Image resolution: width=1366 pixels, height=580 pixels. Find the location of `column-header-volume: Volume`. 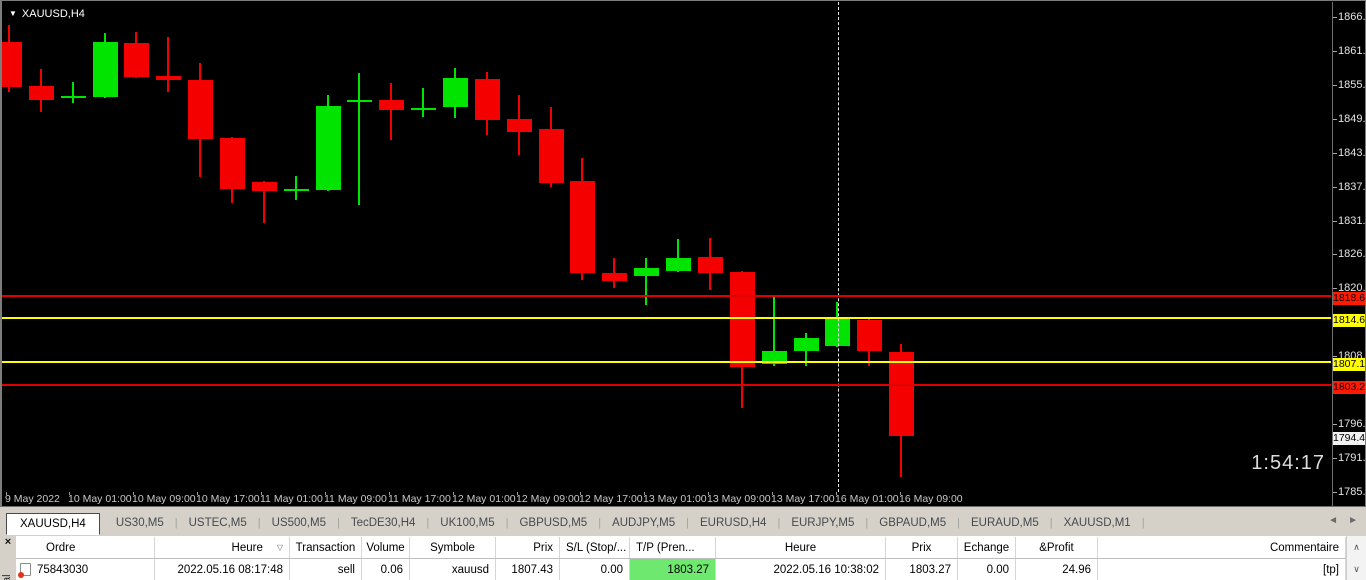

column-header-volume: Volume is located at coordinates (386, 547).